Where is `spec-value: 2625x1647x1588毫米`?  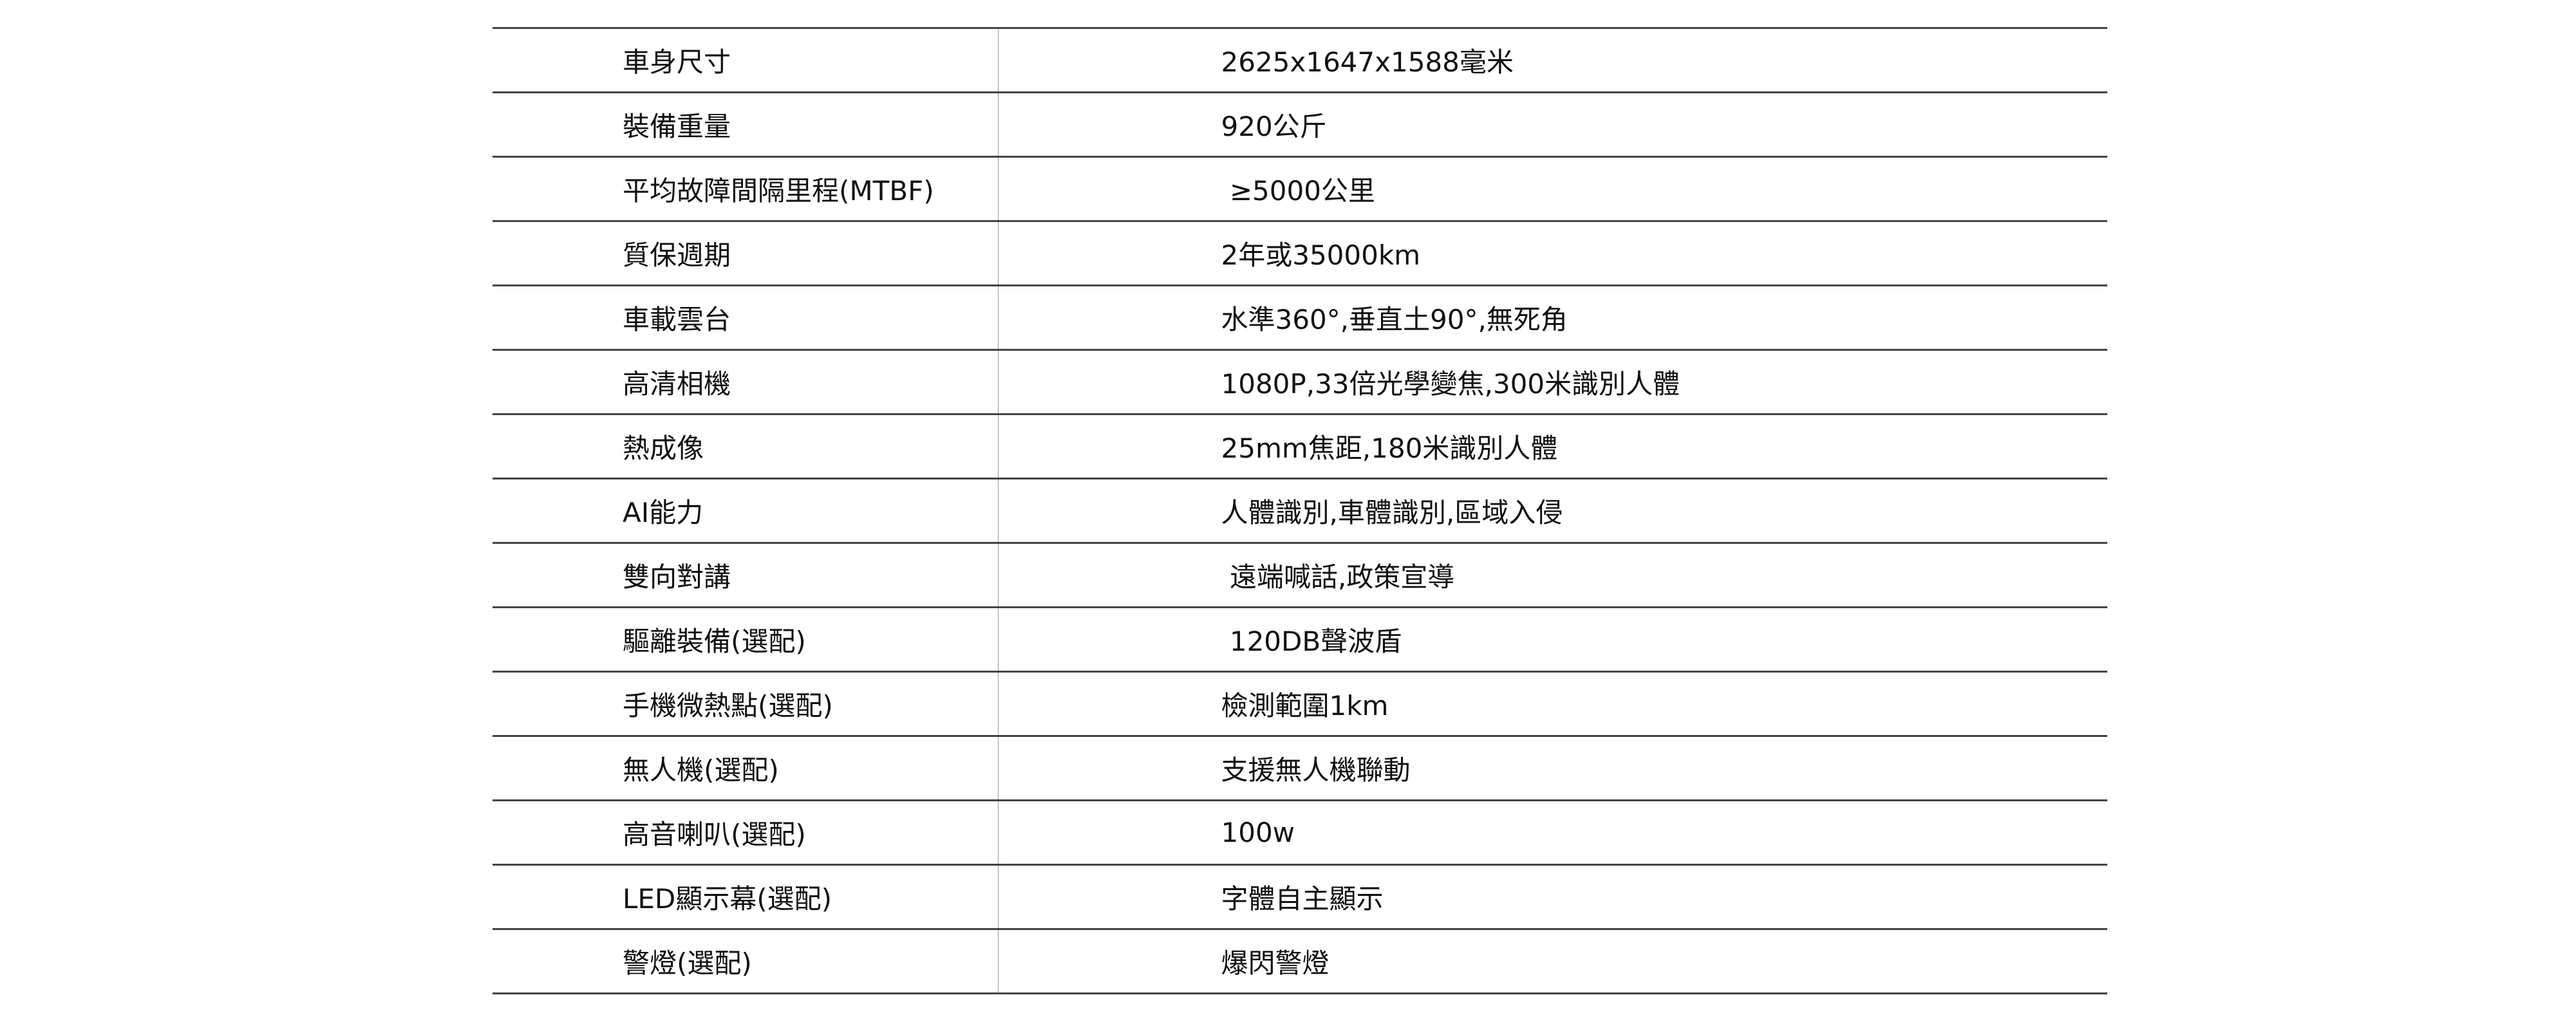 spec-value: 2625x1647x1588毫米 is located at coordinates (1552, 60).